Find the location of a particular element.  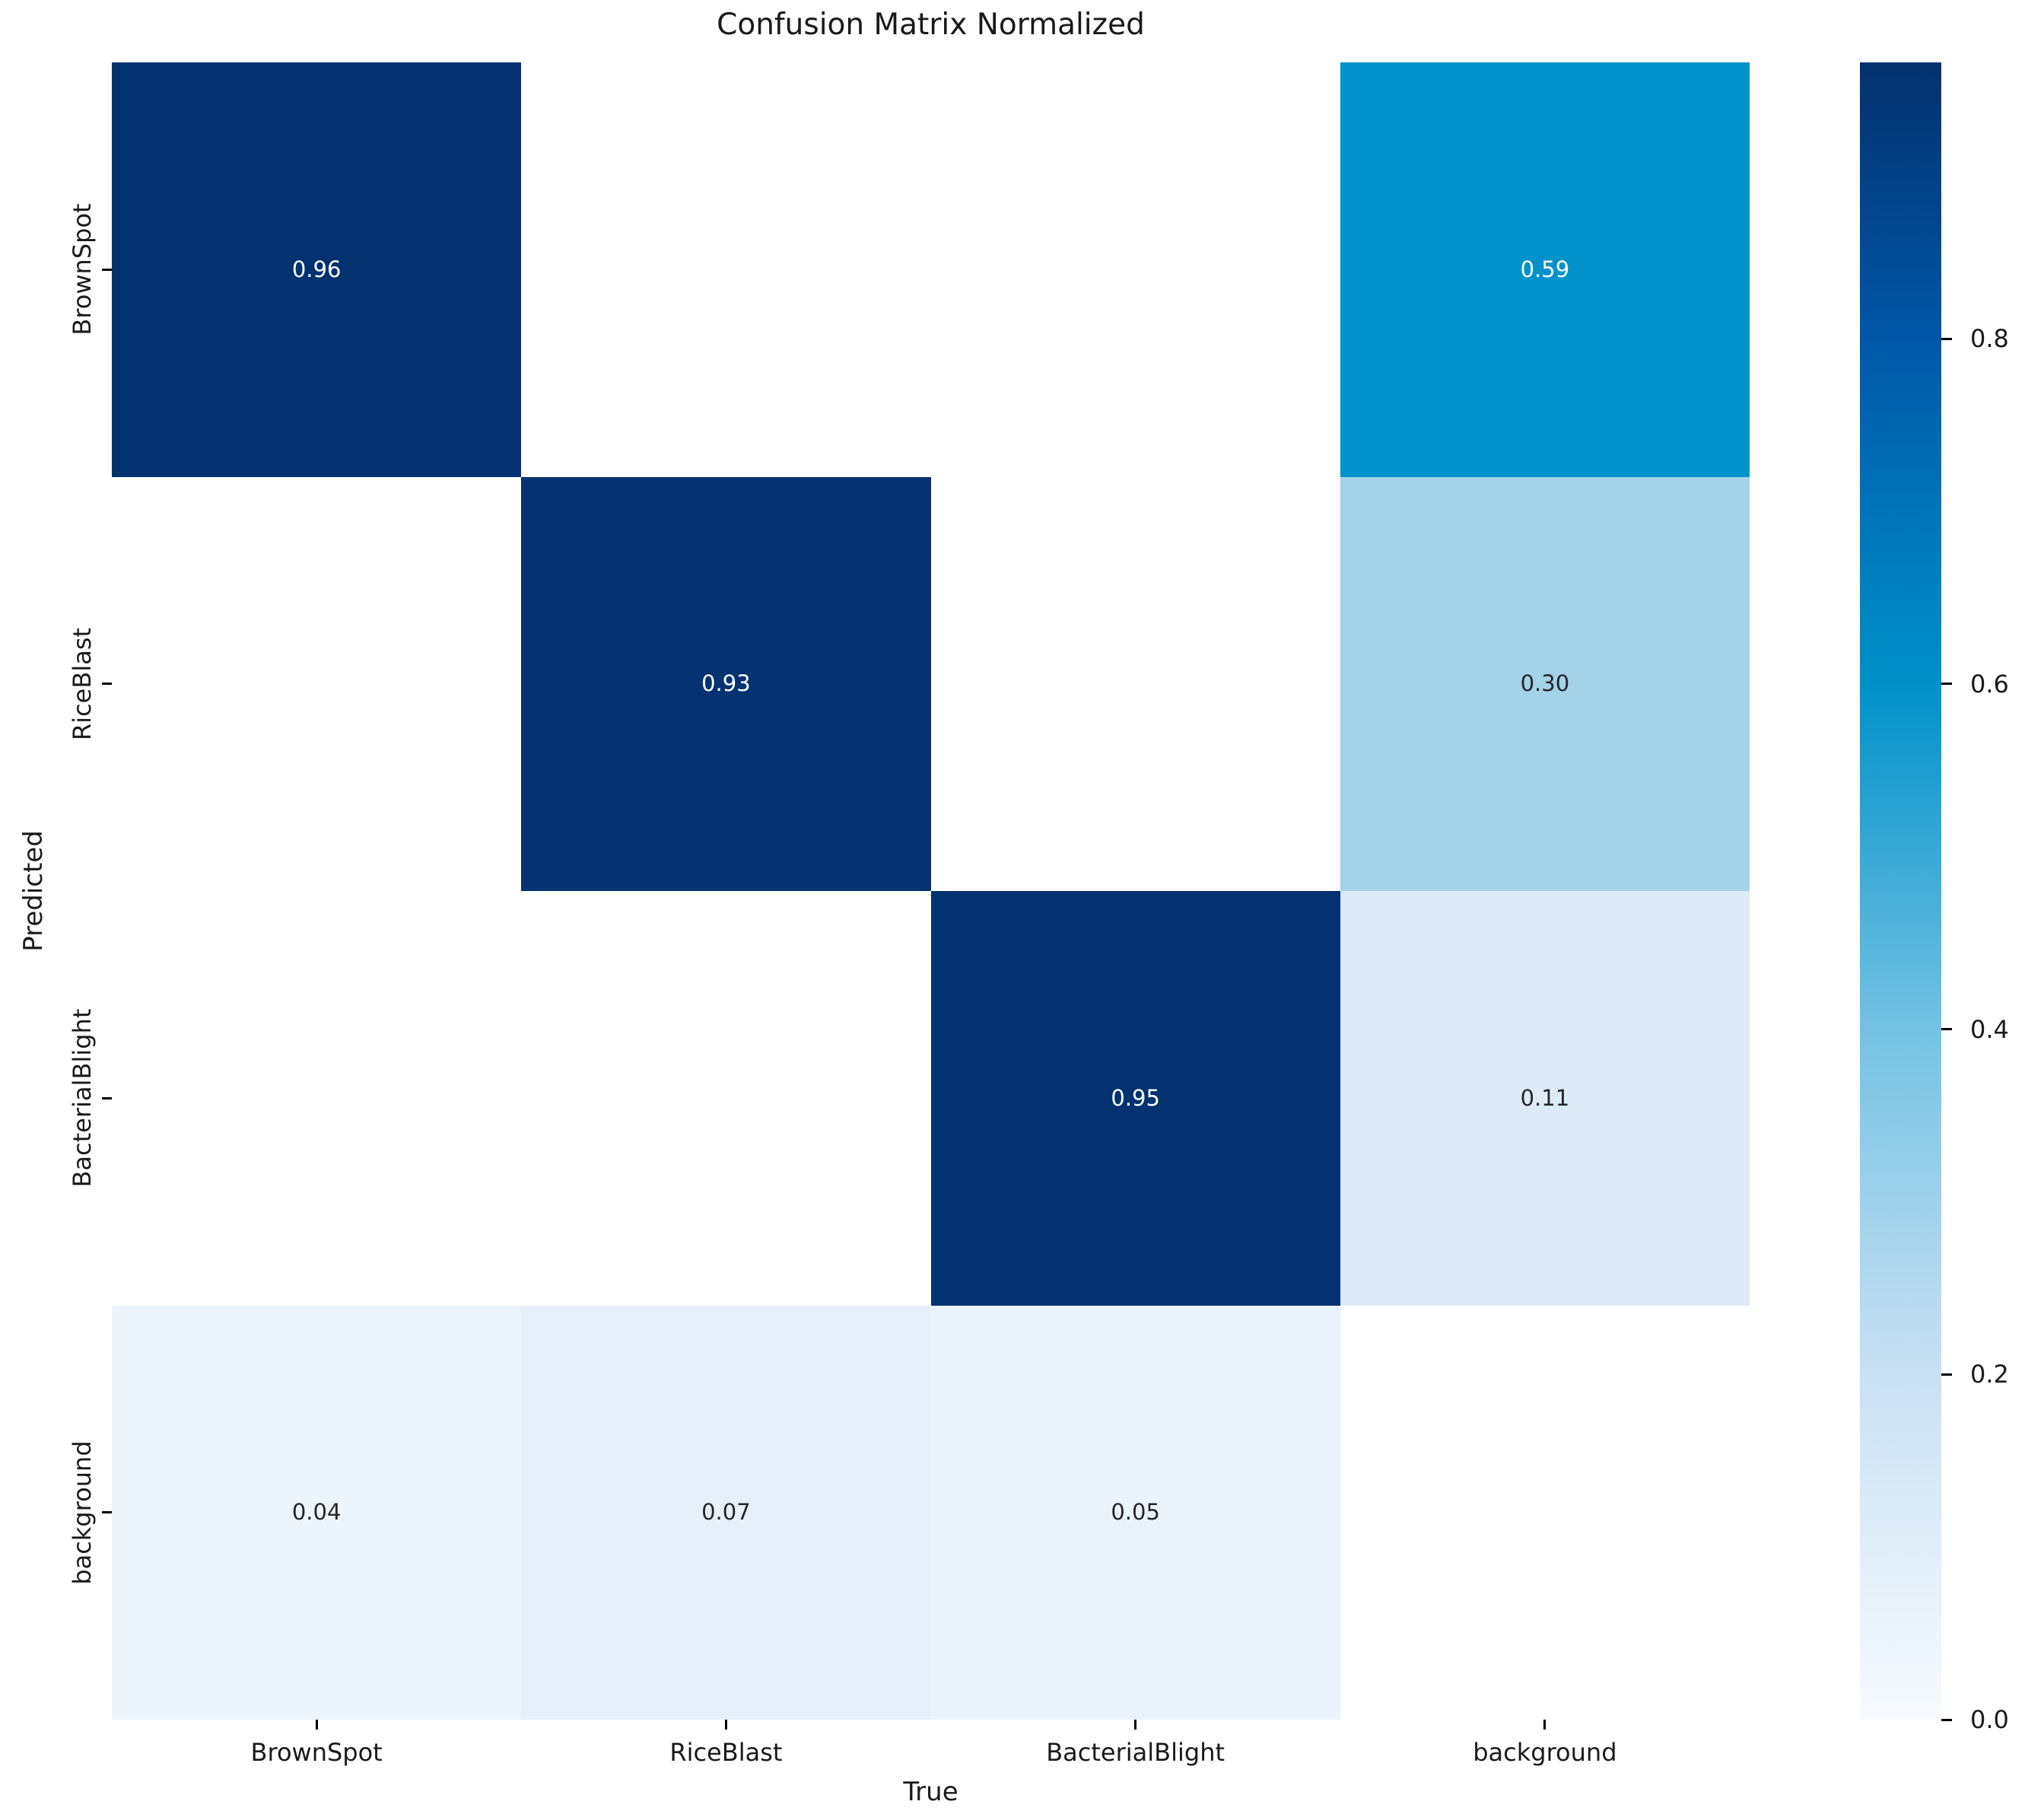

cell-value: 0.05 is located at coordinates (1135, 1513).